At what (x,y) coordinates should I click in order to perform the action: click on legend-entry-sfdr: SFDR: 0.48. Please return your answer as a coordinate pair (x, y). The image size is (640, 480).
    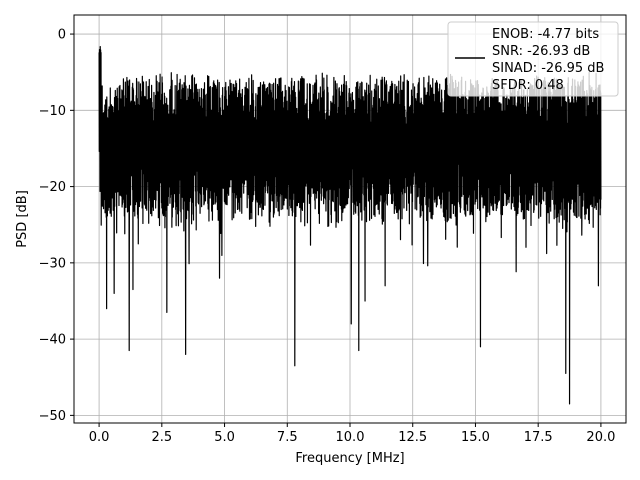
    Looking at the image, I should click on (528, 85).